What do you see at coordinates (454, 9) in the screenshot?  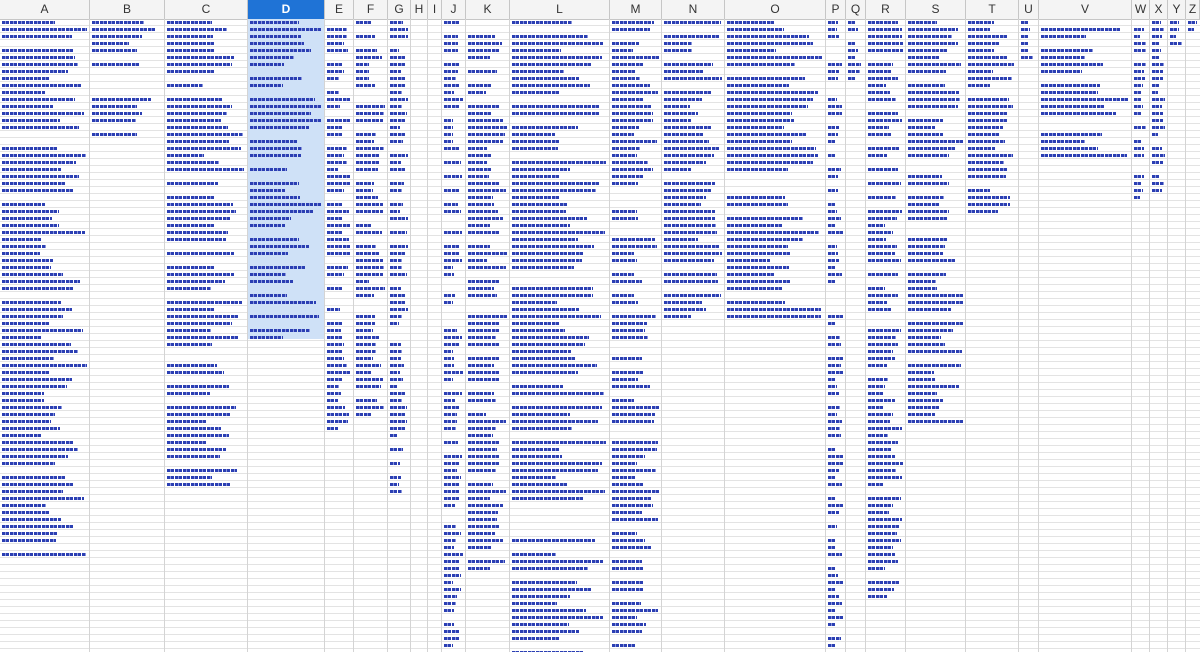 I see `column-header-j: J` at bounding box center [454, 9].